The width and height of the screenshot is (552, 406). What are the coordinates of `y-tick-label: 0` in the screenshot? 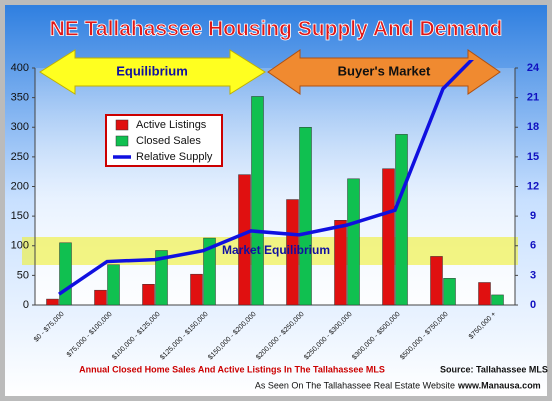 It's located at (26, 305).